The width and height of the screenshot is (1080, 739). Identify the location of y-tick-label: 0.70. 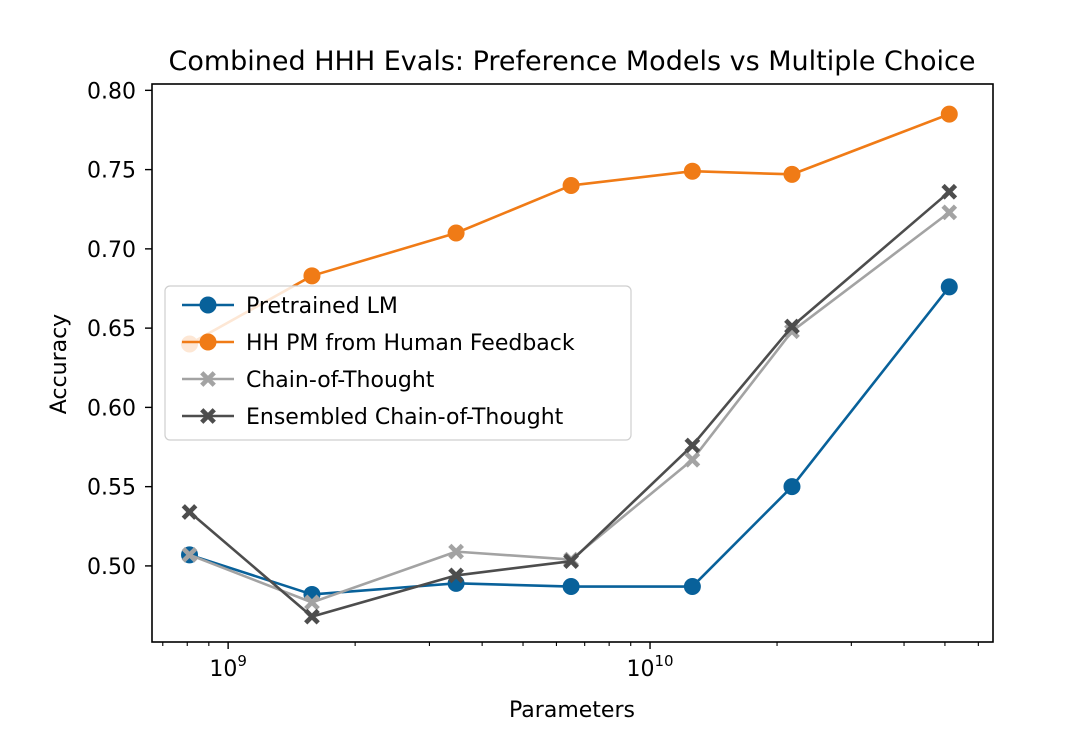
(111, 250).